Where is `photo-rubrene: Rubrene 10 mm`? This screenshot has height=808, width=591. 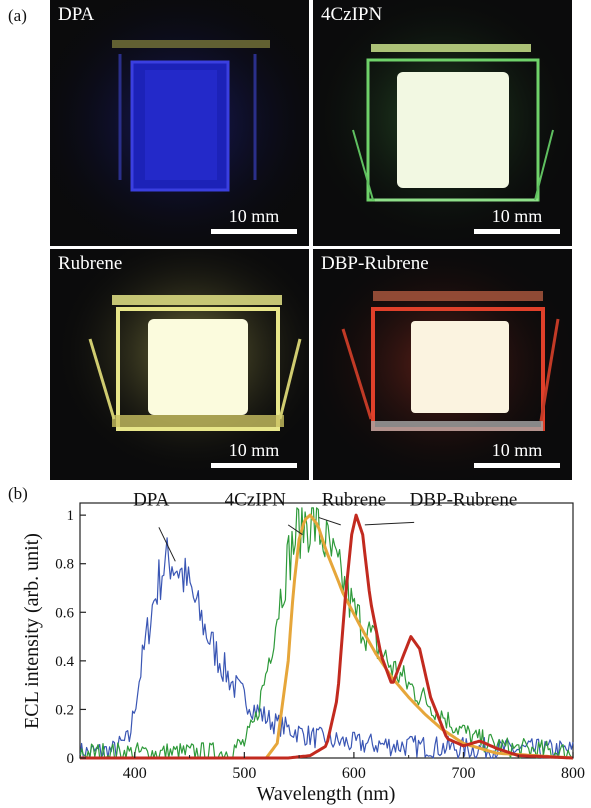 photo-rubrene: Rubrene 10 mm is located at coordinates (179, 364).